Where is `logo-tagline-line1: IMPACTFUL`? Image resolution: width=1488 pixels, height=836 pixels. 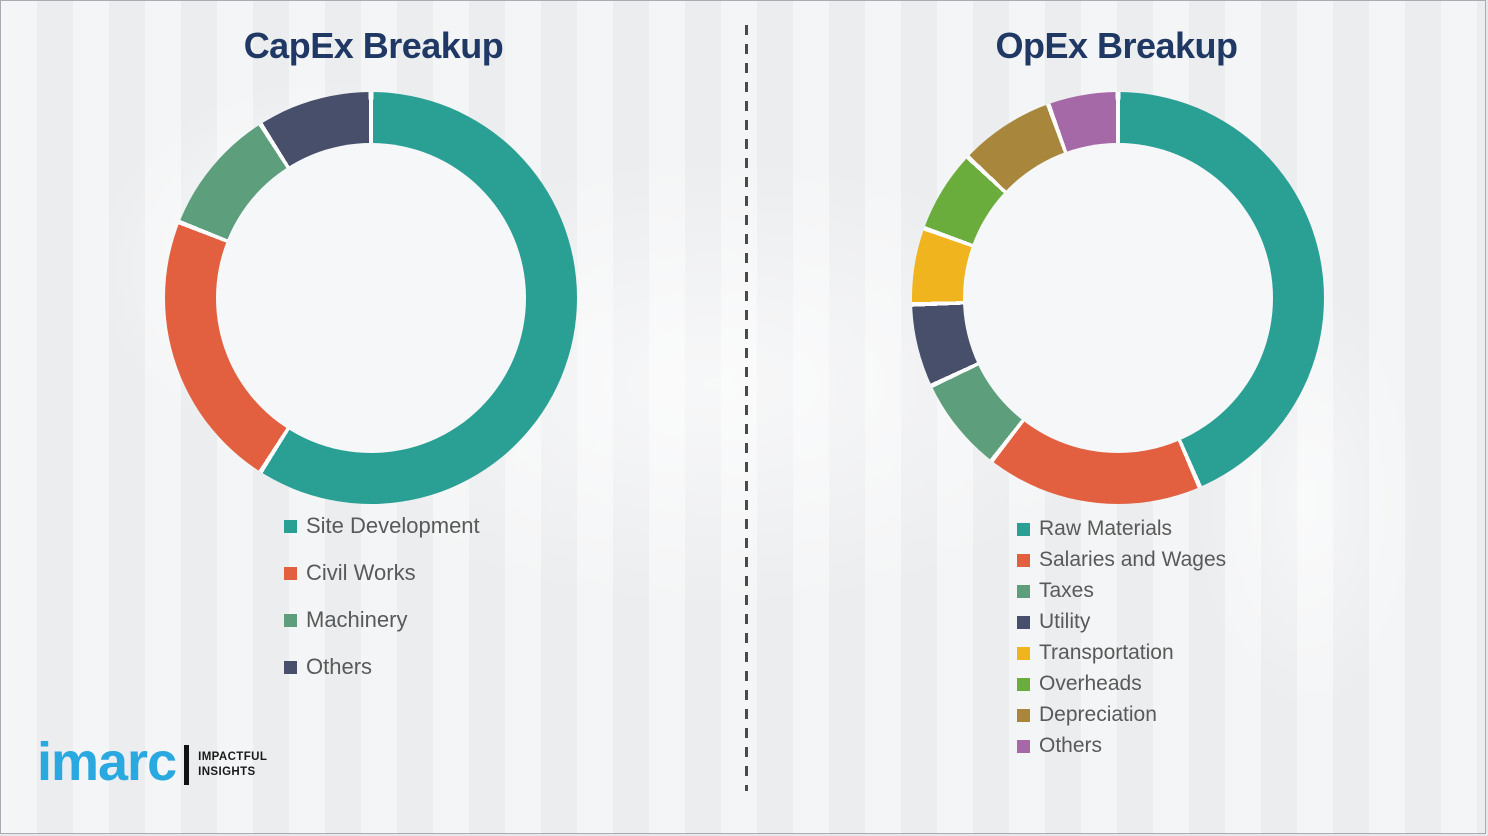 logo-tagline-line1: IMPACTFUL is located at coordinates (233, 757).